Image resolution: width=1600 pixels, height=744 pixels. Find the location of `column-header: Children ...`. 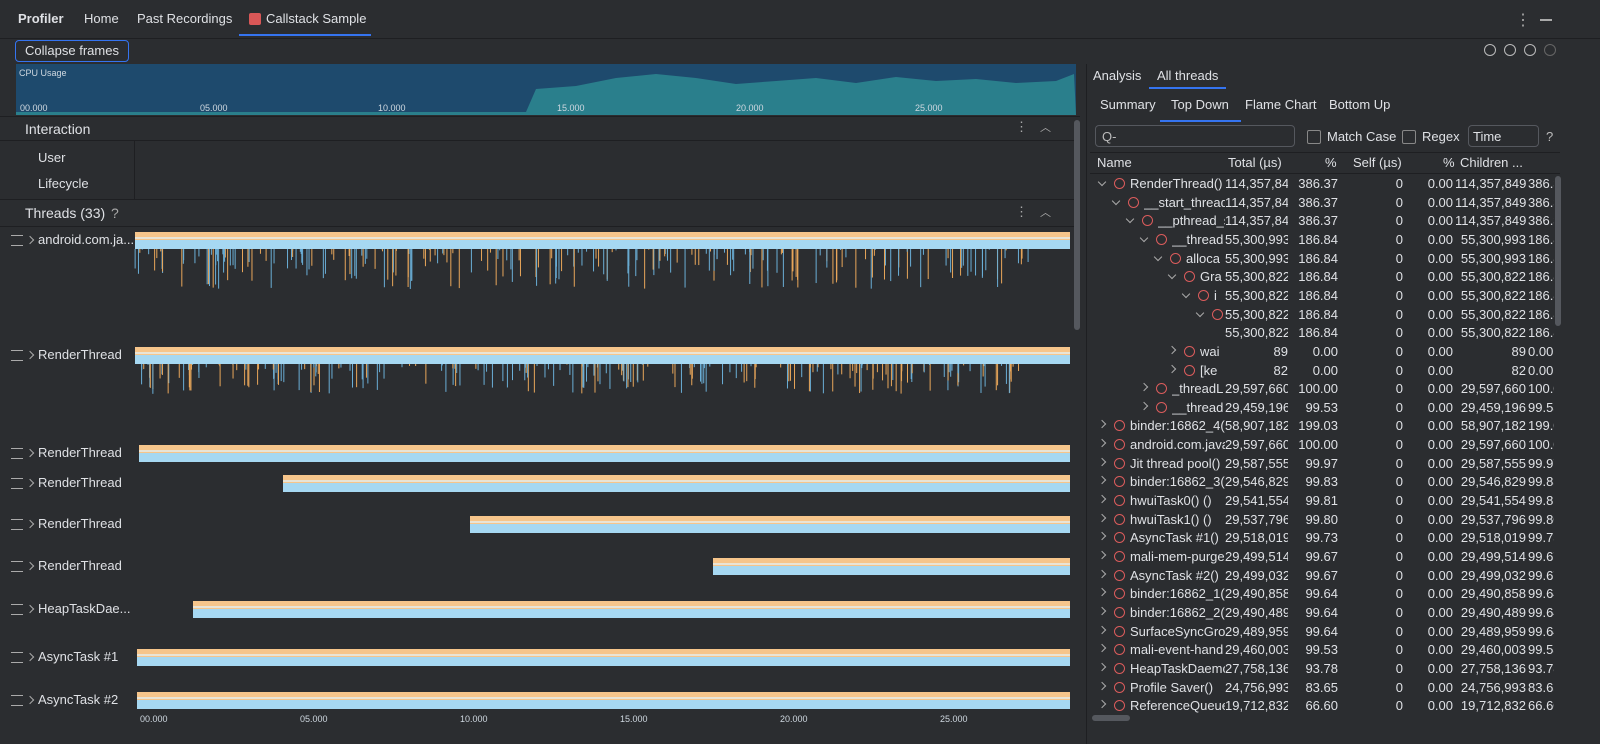

column-header: Children ... is located at coordinates (1491, 162).